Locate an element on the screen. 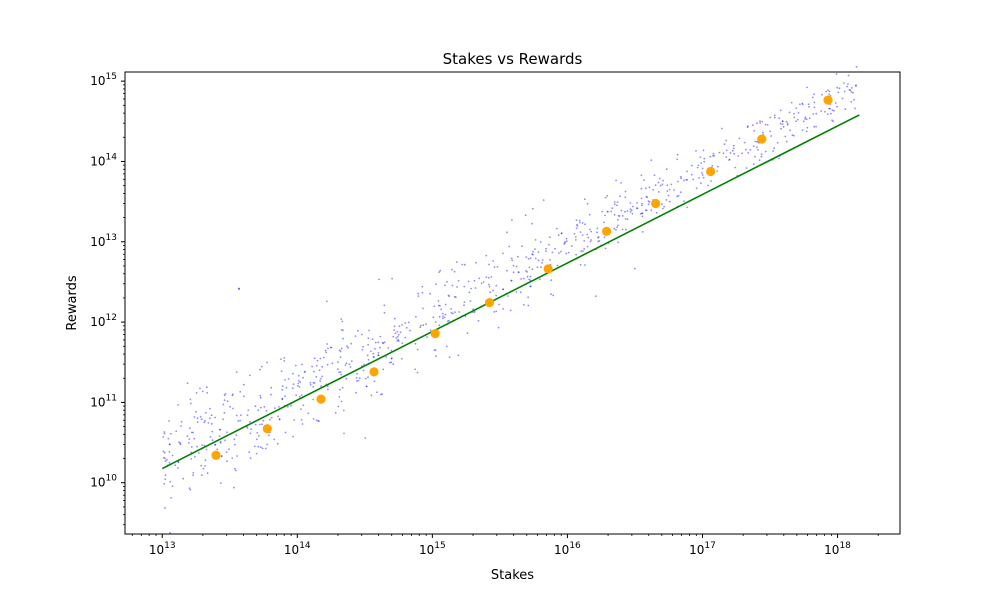 This screenshot has height=600, width=1000. scatter-outlier-point is located at coordinates (239, 288).